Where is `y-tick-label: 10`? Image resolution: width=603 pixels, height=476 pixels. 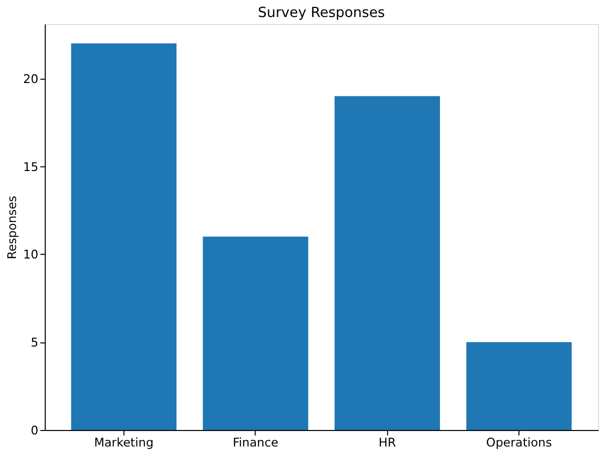 y-tick-label: 10 is located at coordinates (30, 255).